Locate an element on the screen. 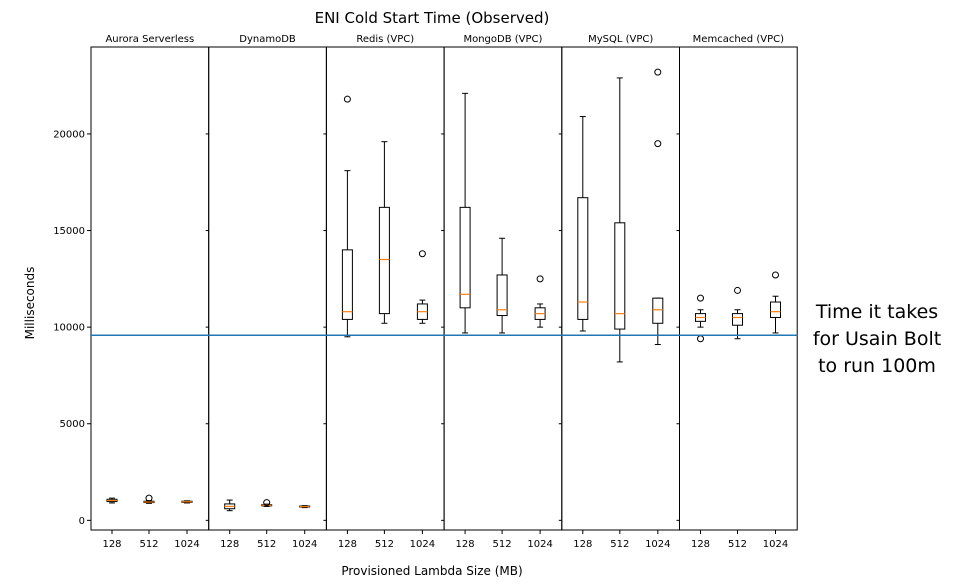 Image resolution: width=953 pixels, height=585 pixels. y-tick-label: 0 is located at coordinates (82, 521).